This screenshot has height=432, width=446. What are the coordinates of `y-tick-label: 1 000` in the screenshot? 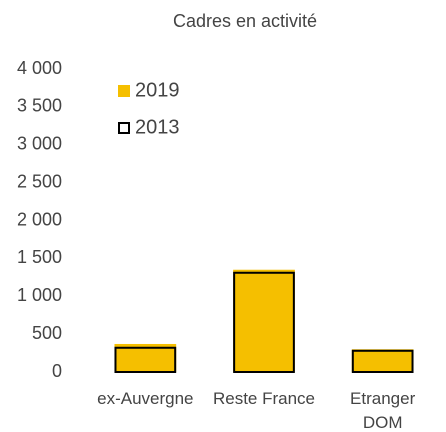 It's located at (39, 295).